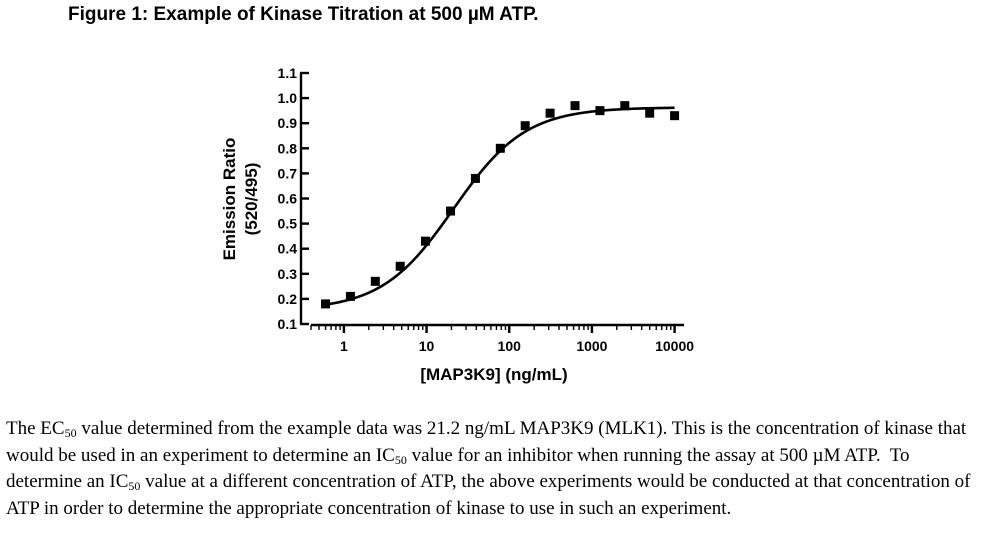 The image size is (991, 548). I want to click on y-axis: 0.1 0.2 0.3 0.4 0.5 0.6 0.7 0.8 0.9 1.0 1.1, so click(293, 198).